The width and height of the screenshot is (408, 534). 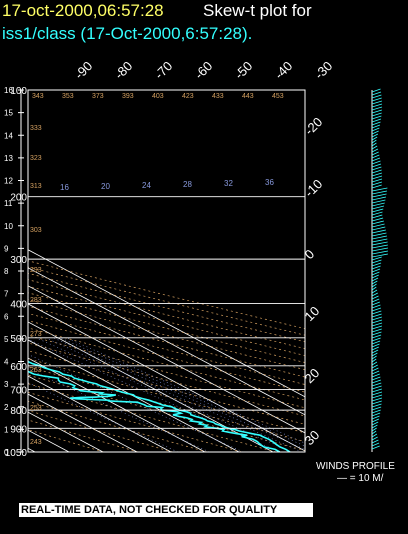 I want to click on isotherm-top-label: -60, so click(x=204, y=70).